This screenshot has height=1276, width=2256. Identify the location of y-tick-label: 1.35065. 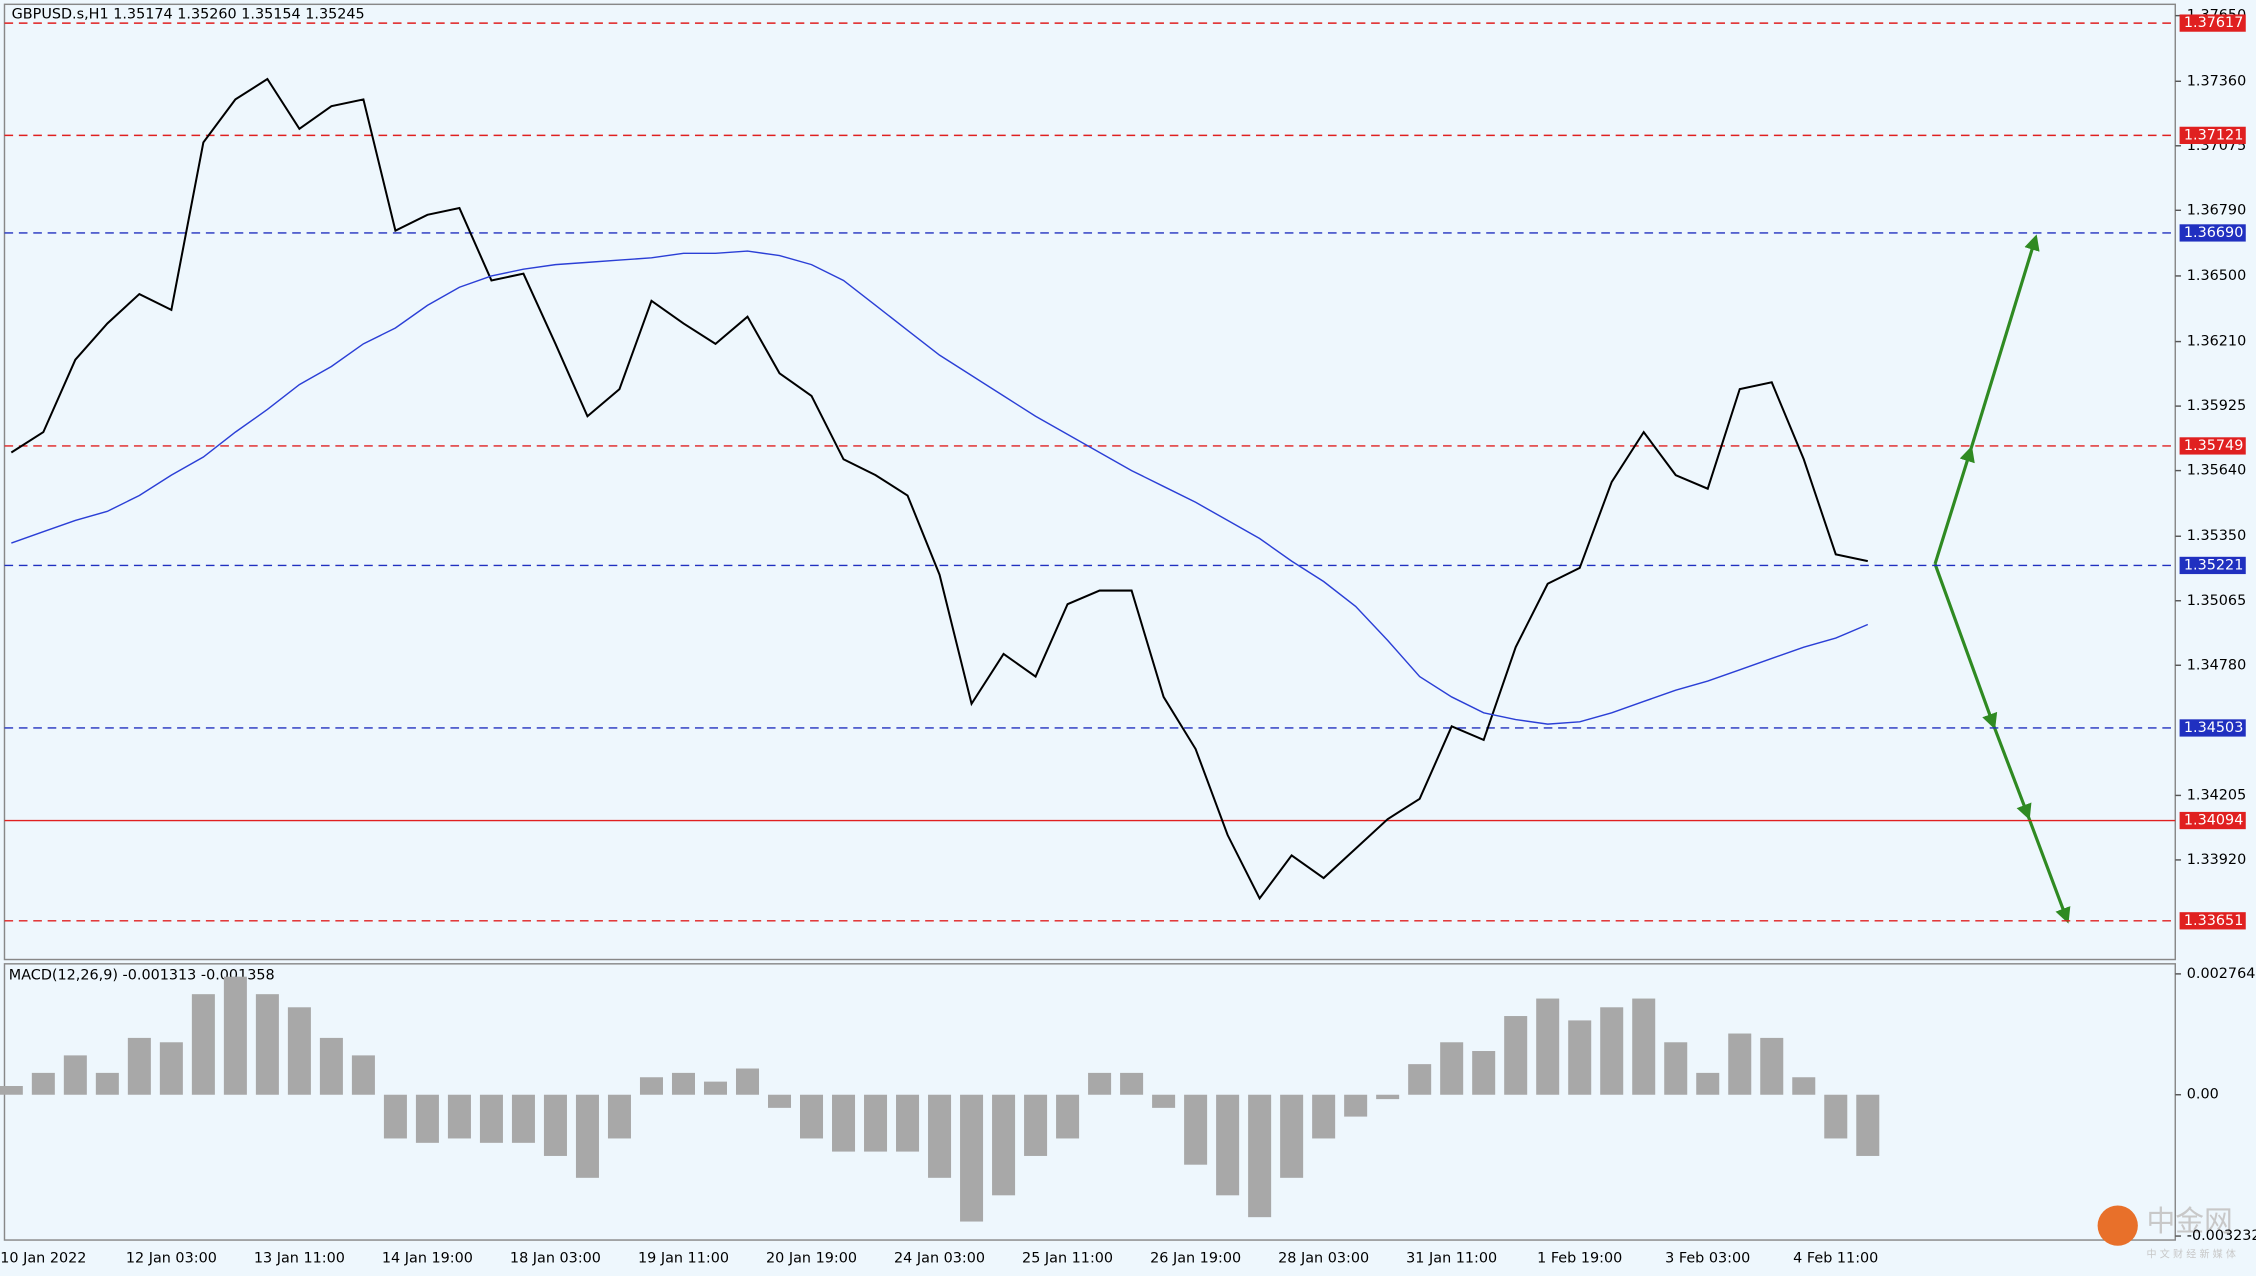
(2216, 601).